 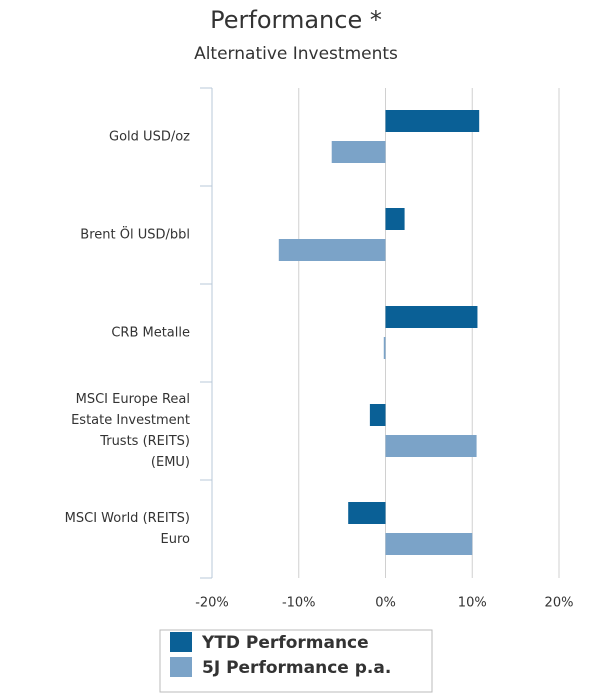 What do you see at coordinates (385, 603) in the screenshot?
I see `x-tick-label: 0%` at bounding box center [385, 603].